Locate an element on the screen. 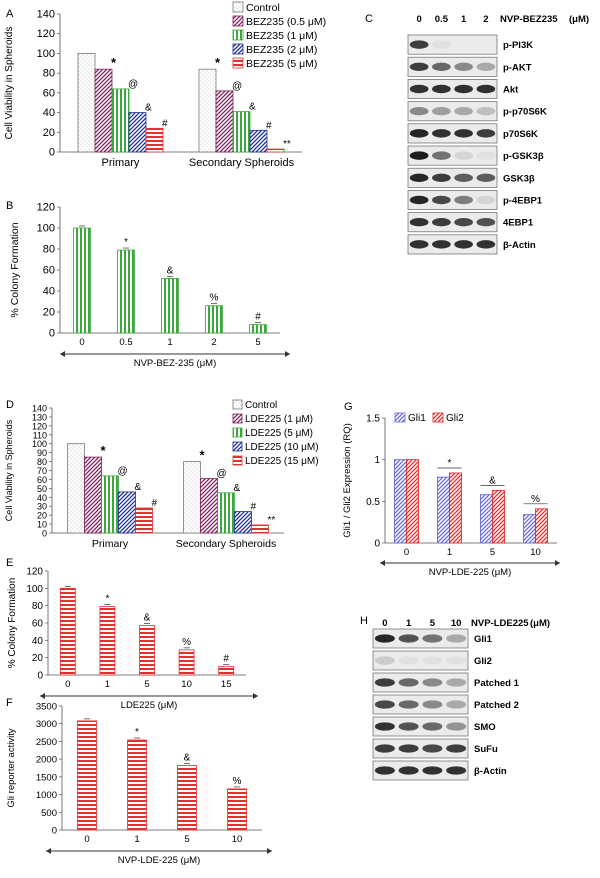 The width and height of the screenshot is (600, 878). blot-akt-label: Akt is located at coordinates (511, 90).